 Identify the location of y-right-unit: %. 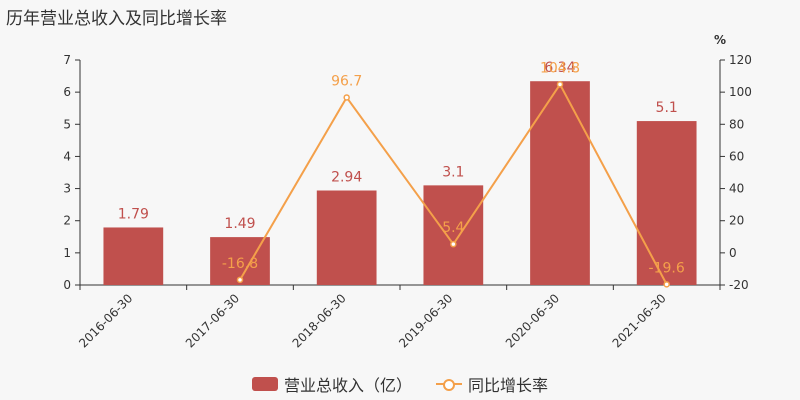
(720, 40).